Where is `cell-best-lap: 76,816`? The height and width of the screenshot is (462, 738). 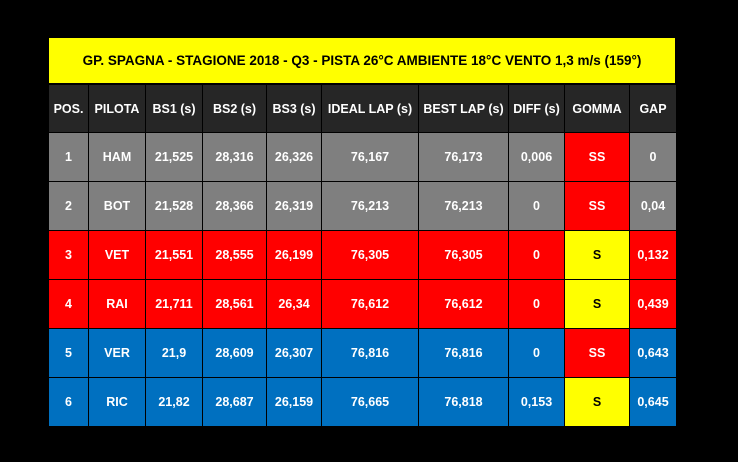
cell-best-lap: 76,816 is located at coordinates (463, 353).